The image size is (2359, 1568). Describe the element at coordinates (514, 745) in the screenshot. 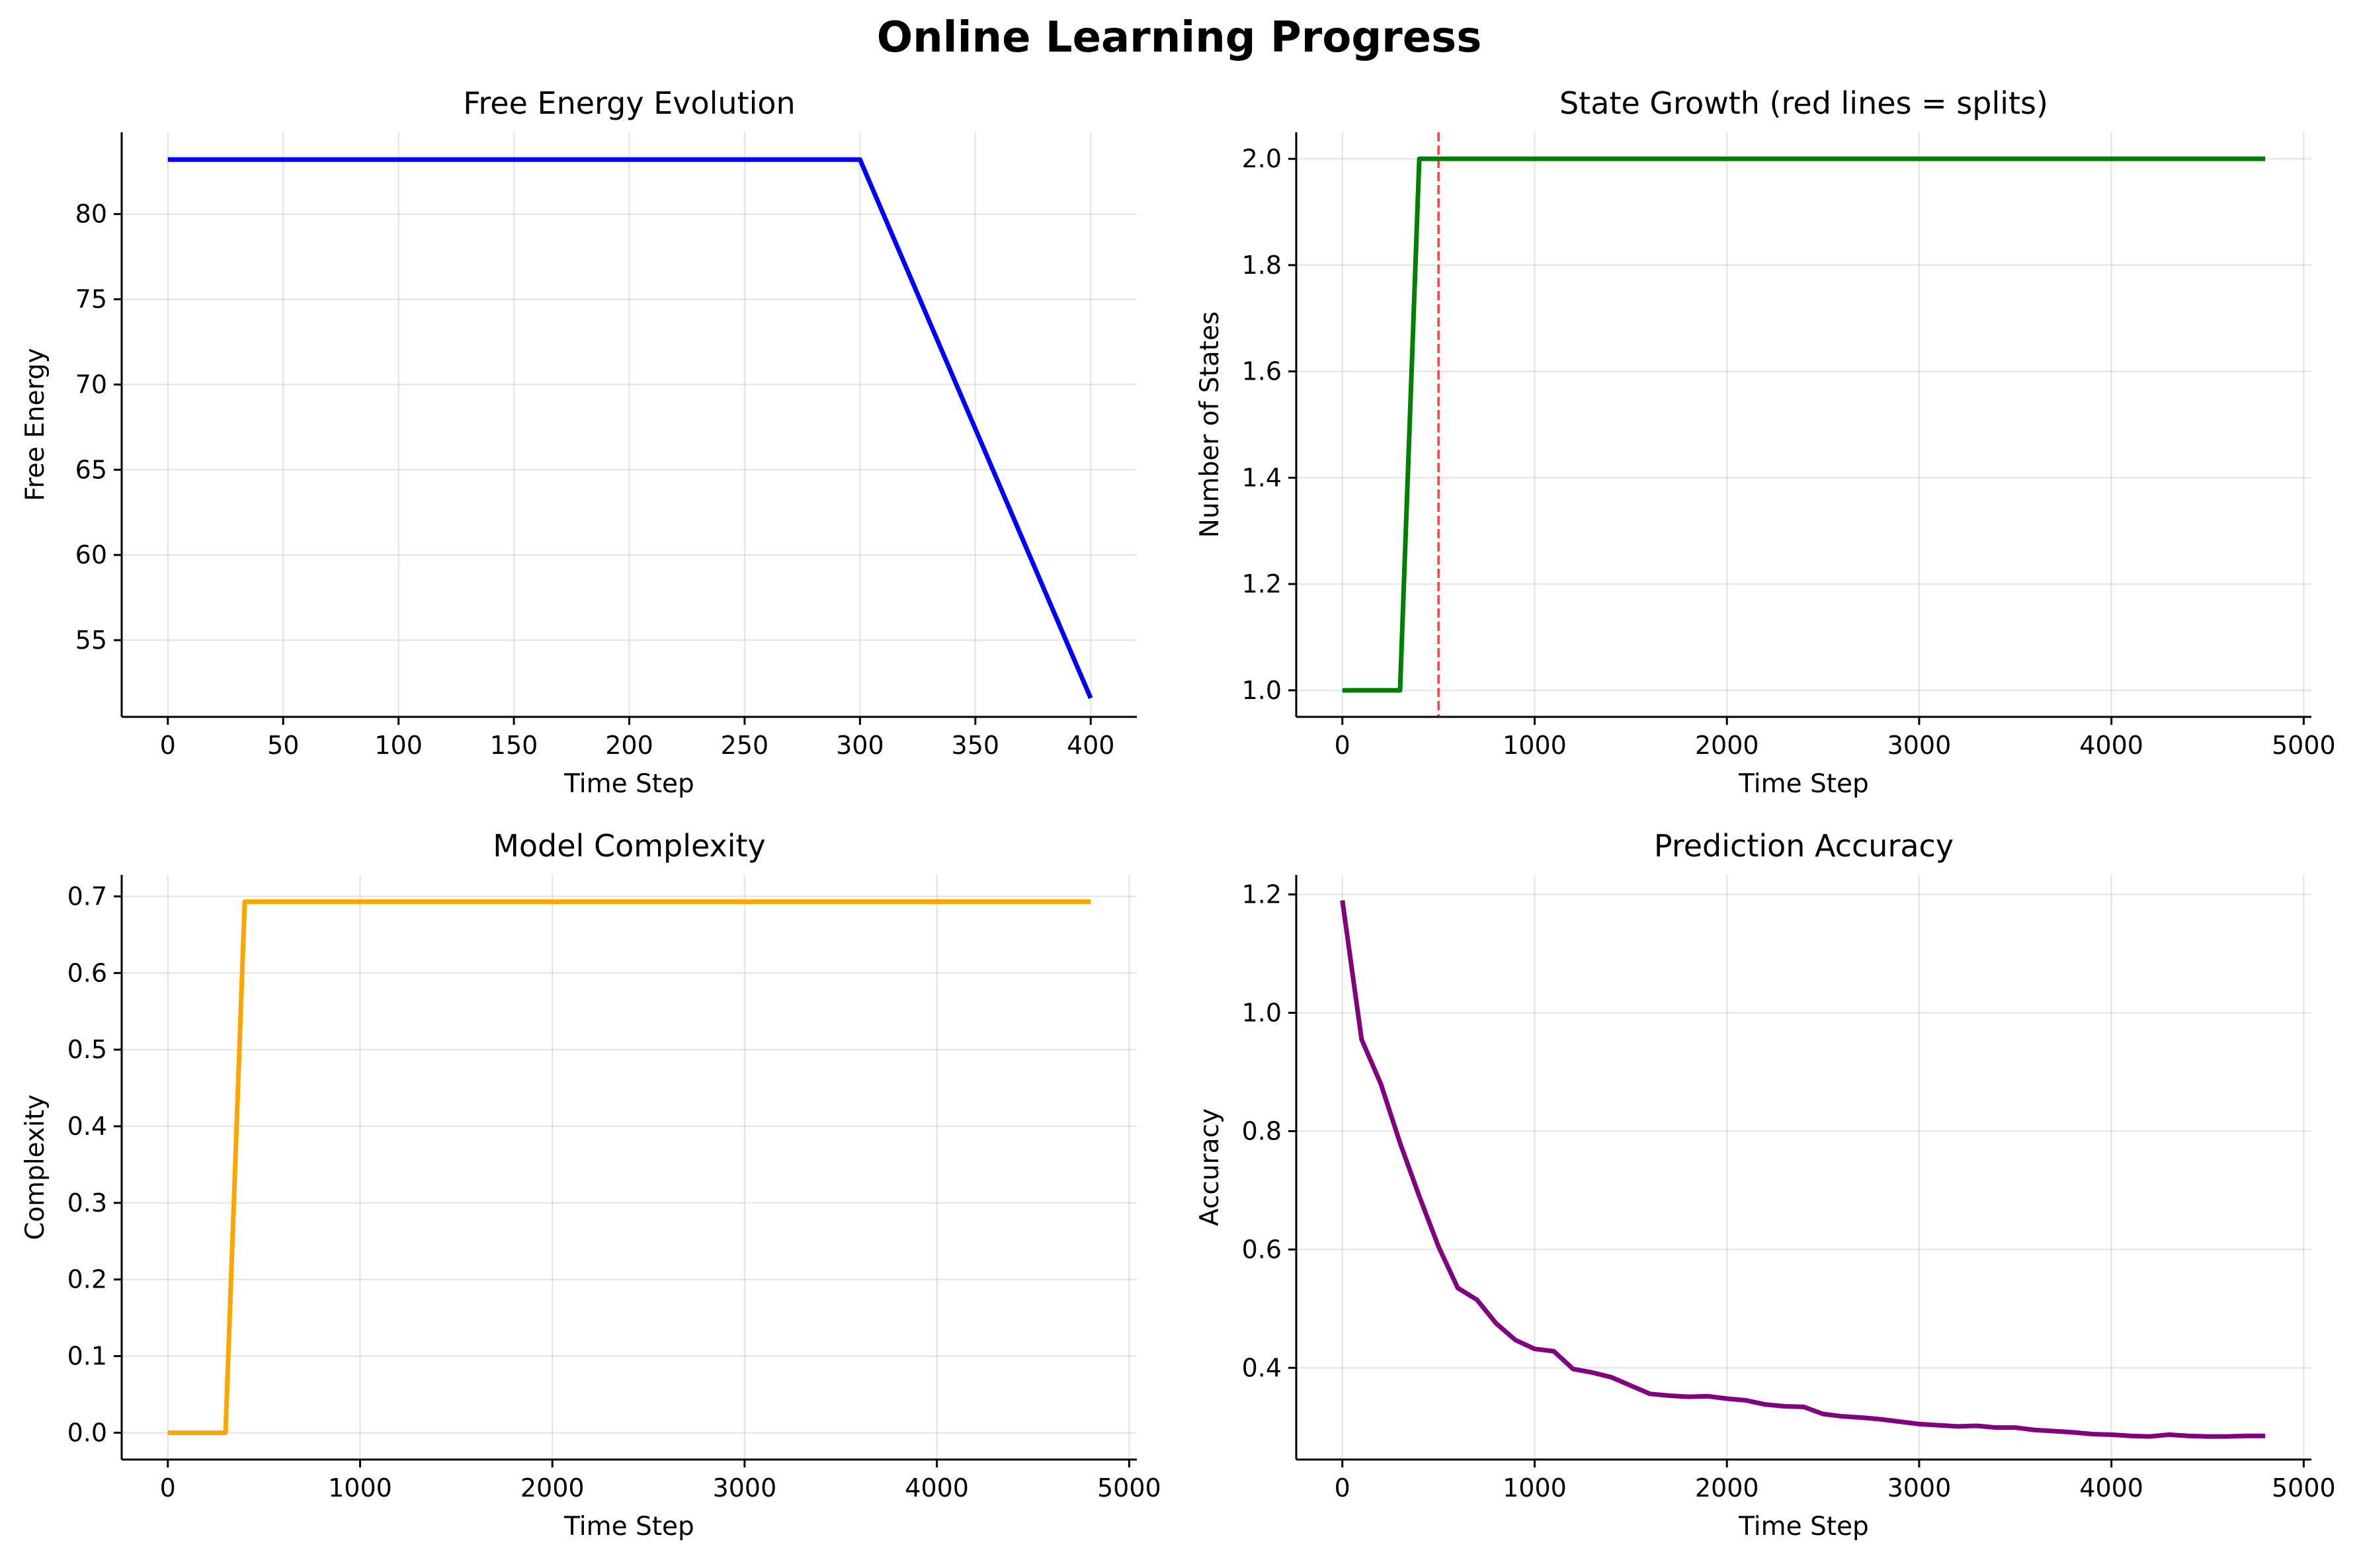

I see `x-tick-label: 150` at that location.